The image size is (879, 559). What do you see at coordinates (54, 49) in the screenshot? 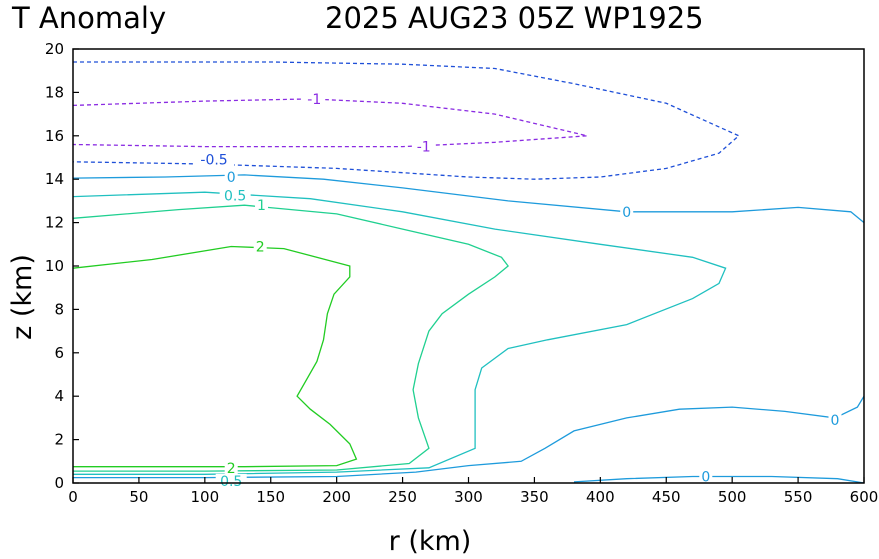
I see `y-tick-label: 20` at bounding box center [54, 49].